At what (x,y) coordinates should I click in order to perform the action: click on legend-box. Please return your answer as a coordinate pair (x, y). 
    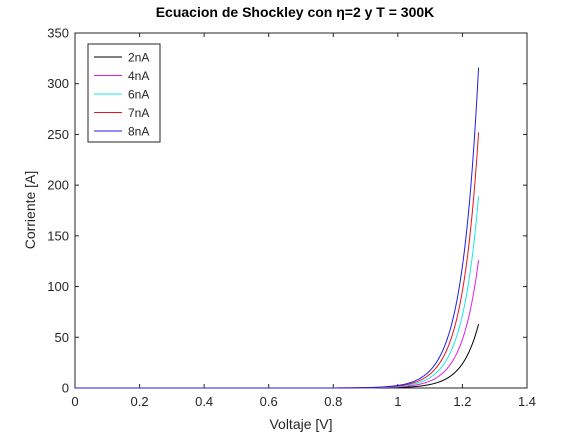
    Looking at the image, I should click on (124, 93).